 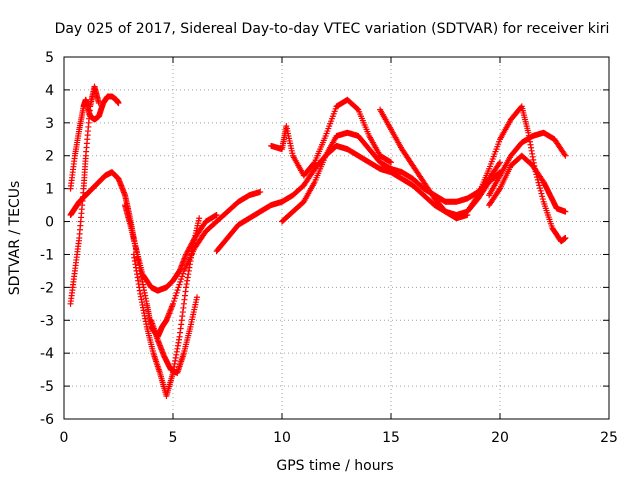 I want to click on y-tick-label: -3, so click(x=47, y=321).